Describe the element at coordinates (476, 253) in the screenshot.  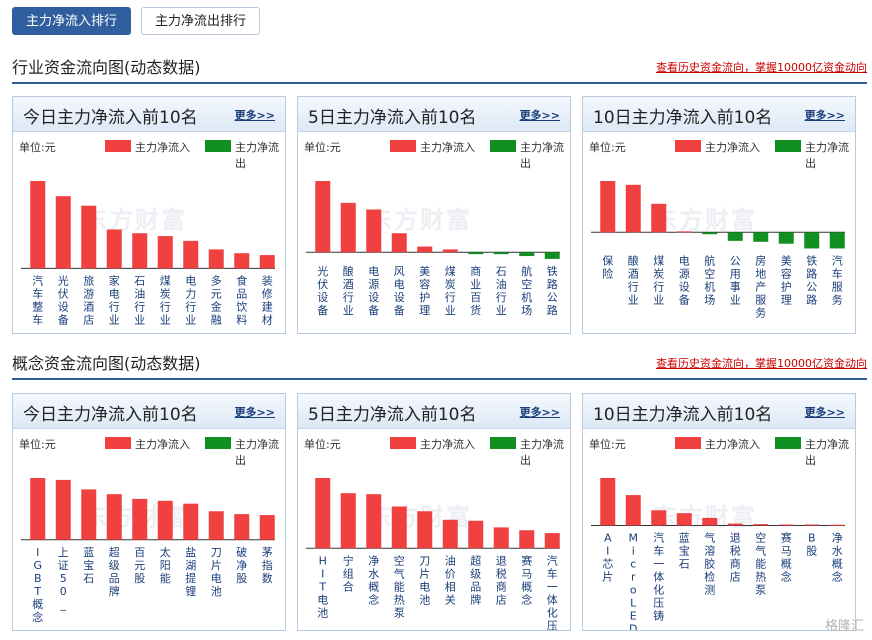
I see `bar-商业百货` at that location.